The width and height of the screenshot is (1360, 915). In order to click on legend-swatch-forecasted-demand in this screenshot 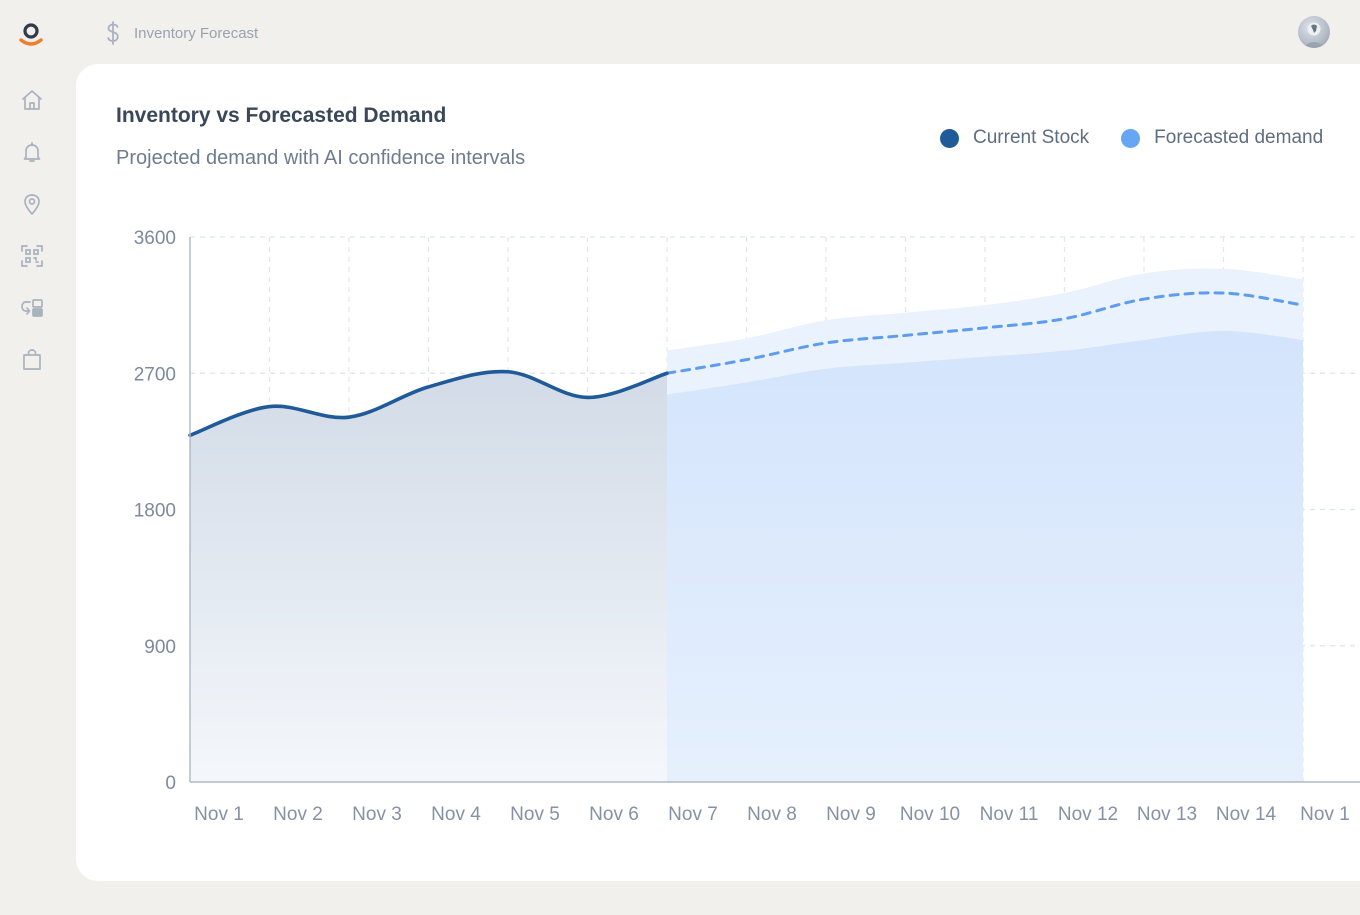, I will do `click(1131, 138)`.